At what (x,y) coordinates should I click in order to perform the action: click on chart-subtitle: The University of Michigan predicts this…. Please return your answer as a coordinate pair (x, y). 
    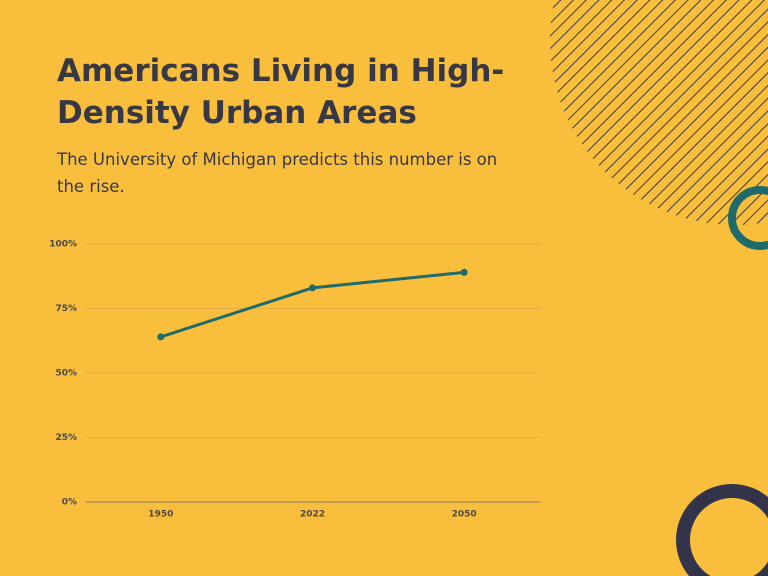
    Looking at the image, I should click on (277, 173).